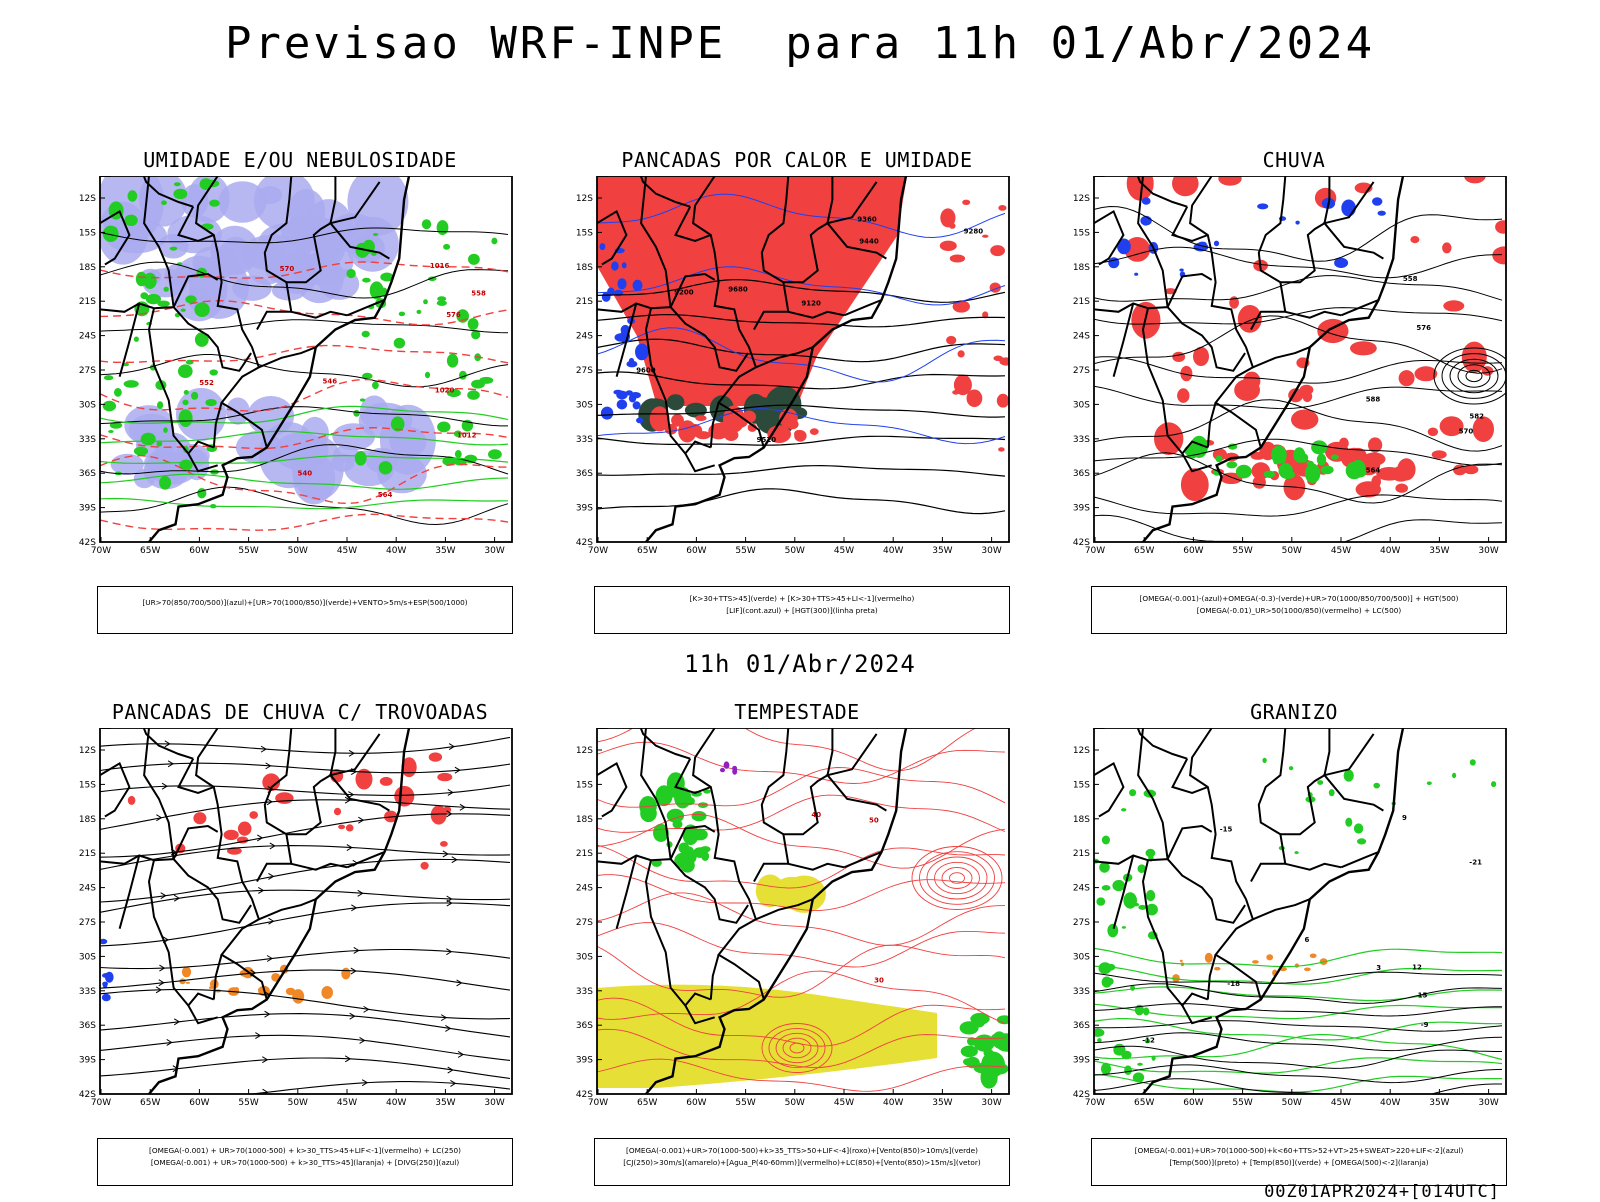  What do you see at coordinates (1378, 968) in the screenshot?
I see `contour-label: 3` at bounding box center [1378, 968].